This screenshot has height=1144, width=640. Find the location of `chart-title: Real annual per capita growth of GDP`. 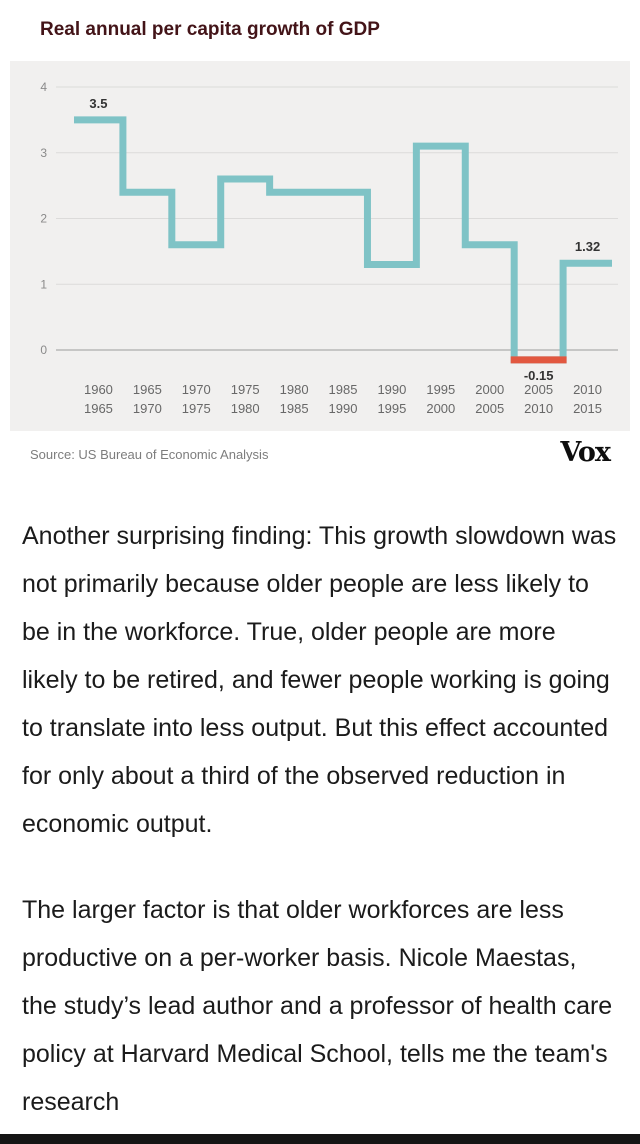

chart-title: Real annual per capita growth of GDP is located at coordinates (210, 29).